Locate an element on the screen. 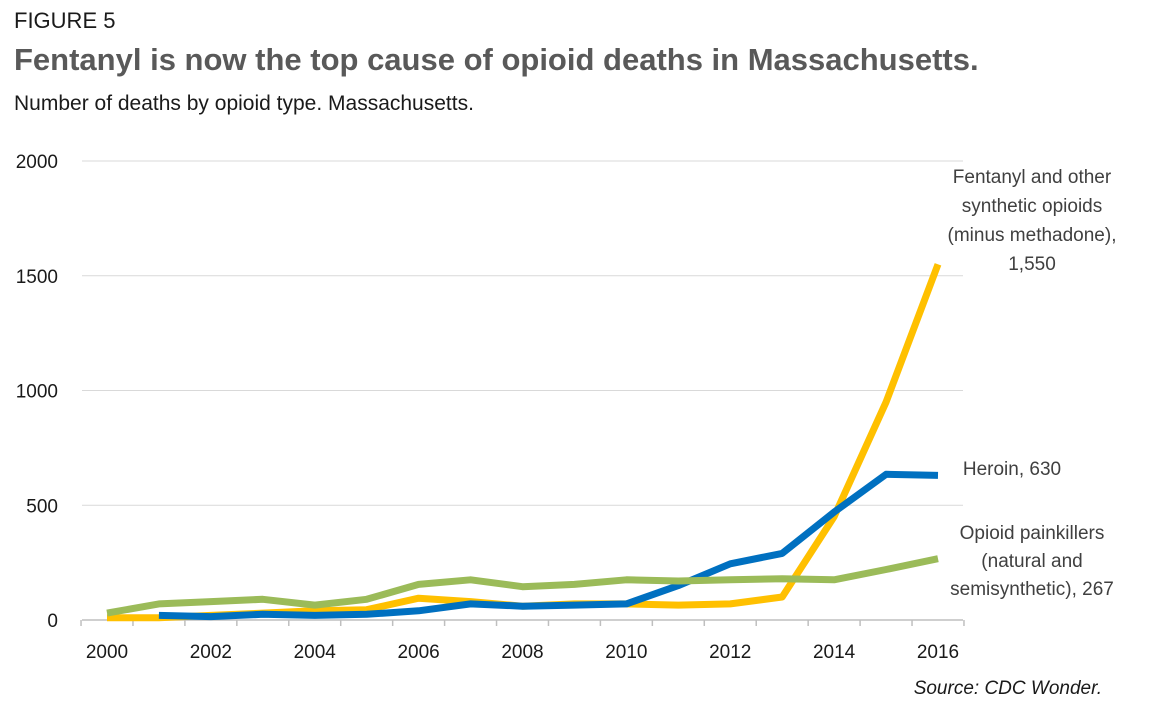  x-tick-label: 2010 is located at coordinates (626, 652).